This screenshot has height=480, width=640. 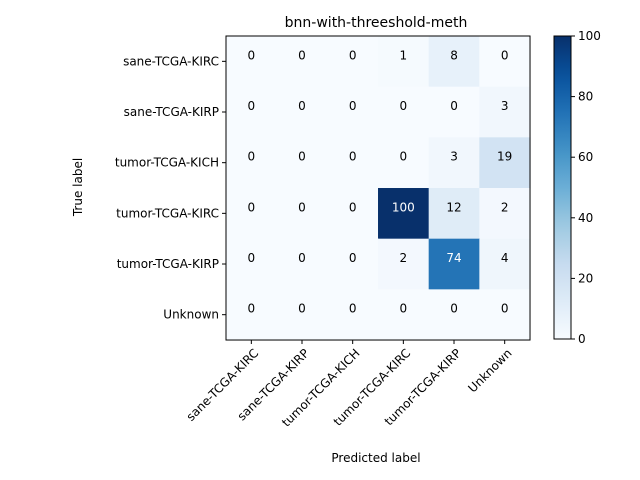 I want to click on y-tick-label: tumor-TCGA-KIRP, so click(x=168, y=264).